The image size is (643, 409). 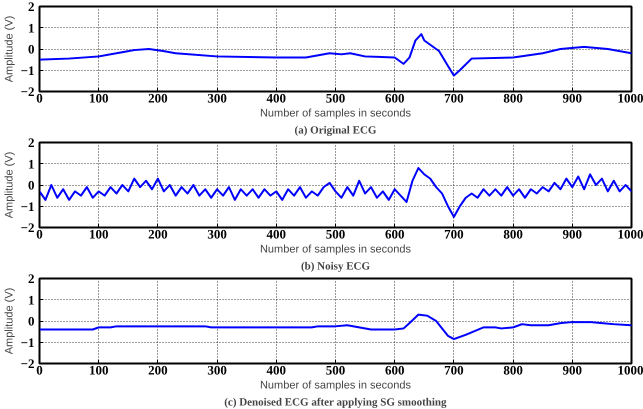 What do you see at coordinates (336, 402) in the screenshot?
I see `text: (c) Denoised ECG after applying SG smoothing` at bounding box center [336, 402].